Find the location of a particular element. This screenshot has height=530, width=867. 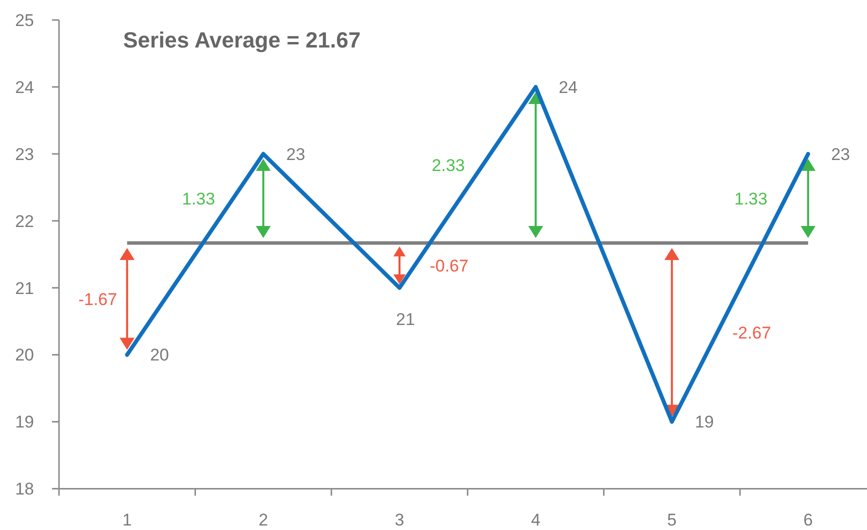

y-tick-label: 19 is located at coordinates (24, 422).